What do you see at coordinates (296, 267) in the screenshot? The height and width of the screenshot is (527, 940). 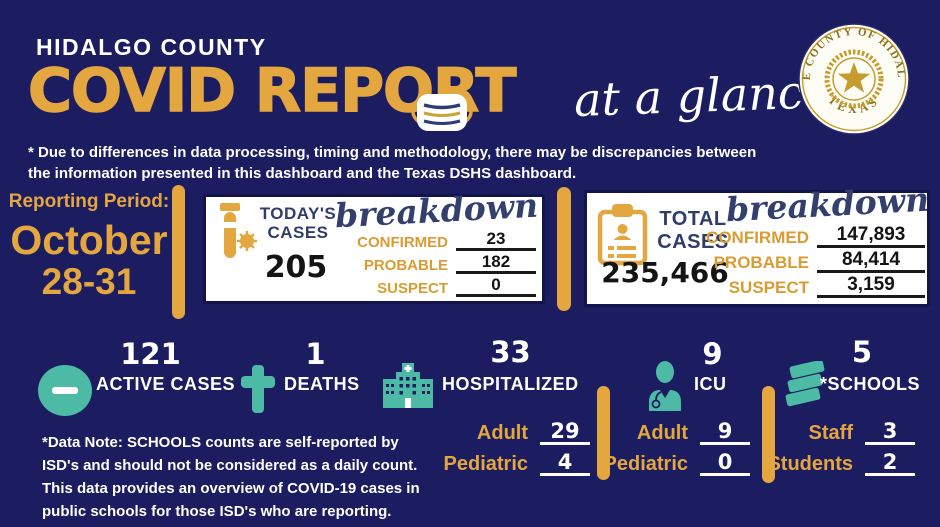 I see `todays-cases-value: 205` at bounding box center [296, 267].